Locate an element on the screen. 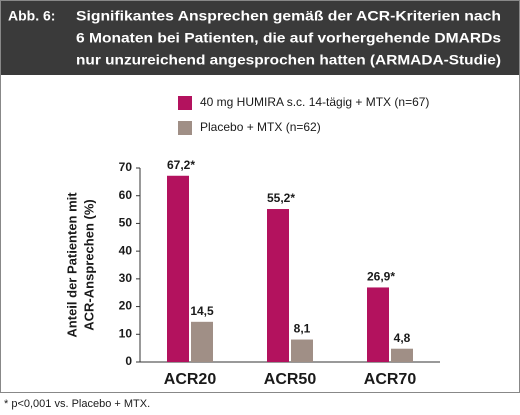  value-label: 4,8 is located at coordinates (402, 338).